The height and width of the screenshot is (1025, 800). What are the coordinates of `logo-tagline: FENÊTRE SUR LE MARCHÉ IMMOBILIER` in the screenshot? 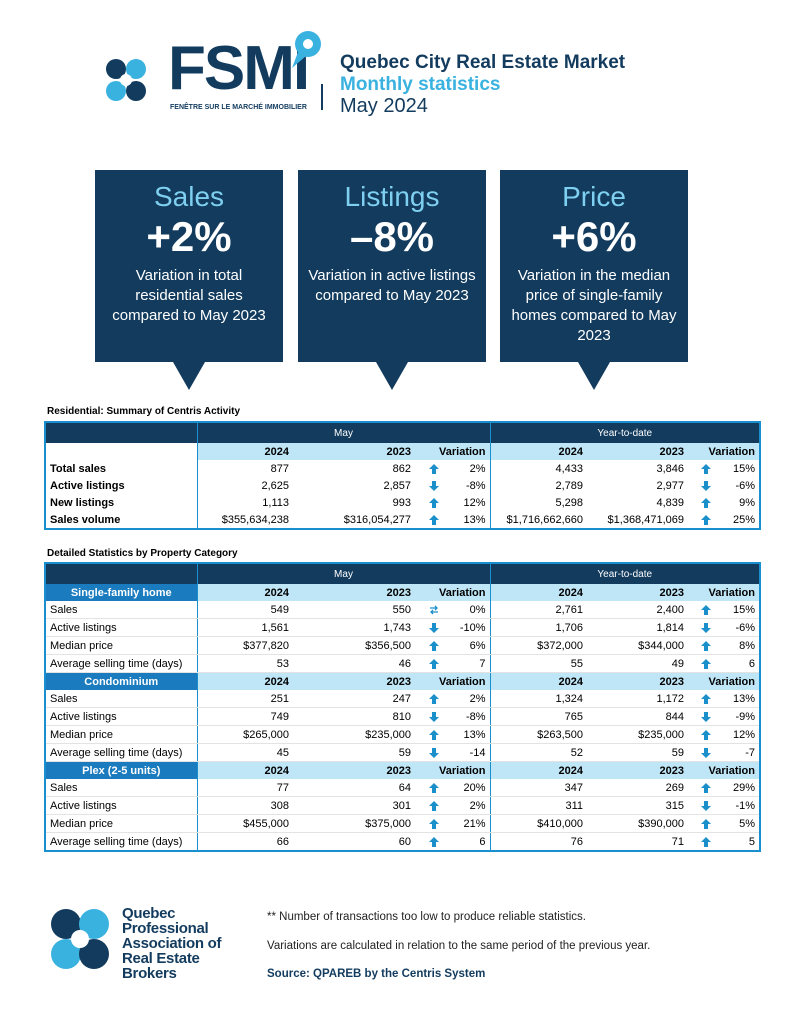 It's located at (238, 107).